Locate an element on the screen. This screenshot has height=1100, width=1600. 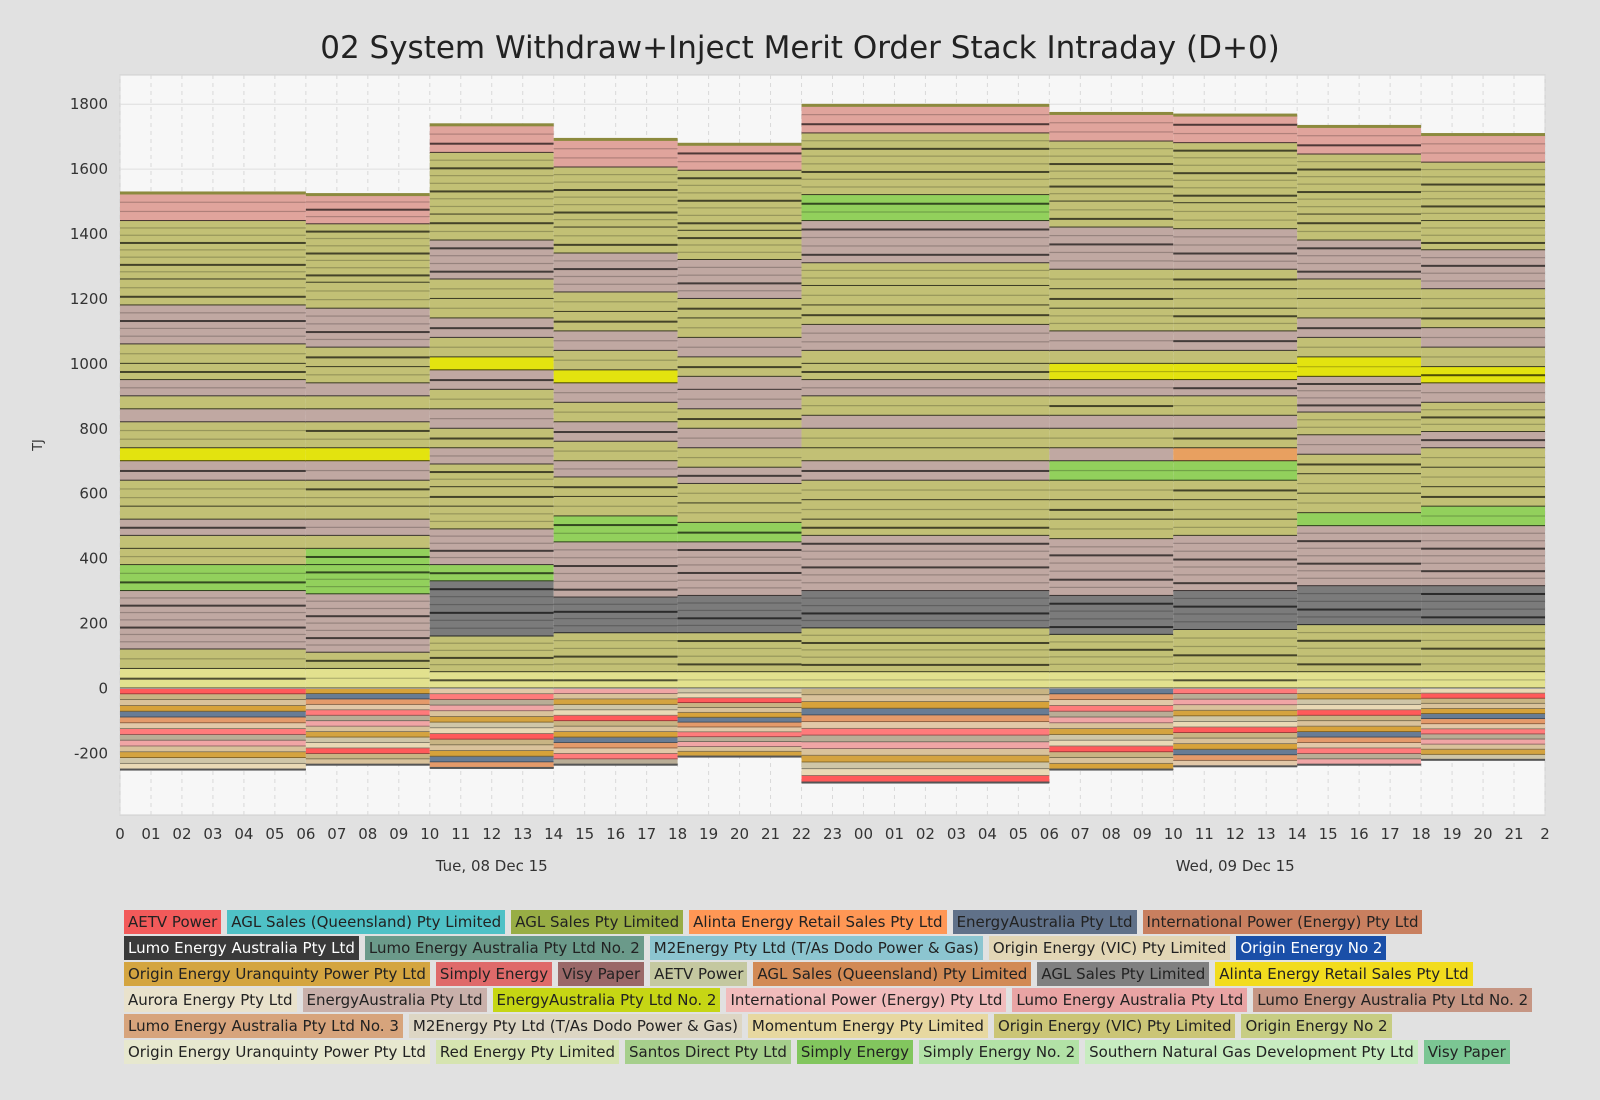
y-tick-label: 0 is located at coordinates (103, 688).